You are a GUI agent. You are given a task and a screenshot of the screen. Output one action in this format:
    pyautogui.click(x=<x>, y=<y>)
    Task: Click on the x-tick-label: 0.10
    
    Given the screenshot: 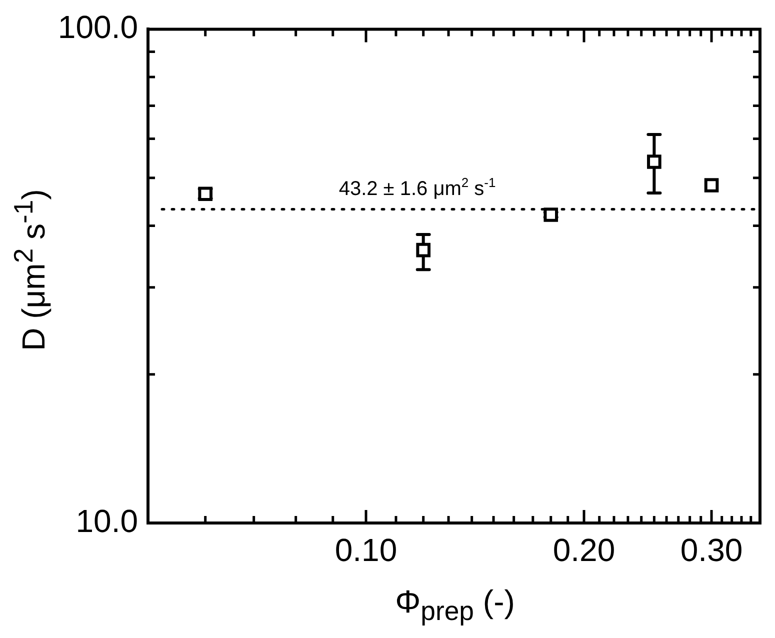 What is the action you would take?
    pyautogui.click(x=366, y=550)
    